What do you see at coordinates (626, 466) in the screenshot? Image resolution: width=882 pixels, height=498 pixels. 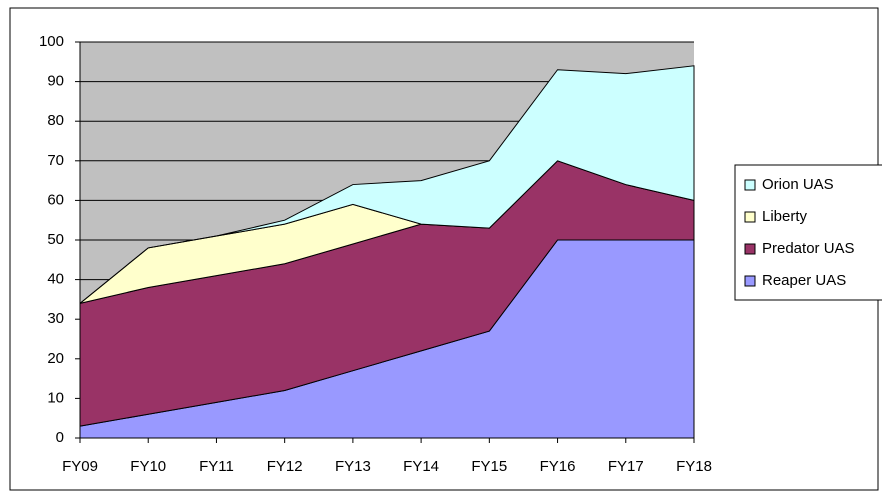 I see `x-tick-label: FY17` at bounding box center [626, 466].